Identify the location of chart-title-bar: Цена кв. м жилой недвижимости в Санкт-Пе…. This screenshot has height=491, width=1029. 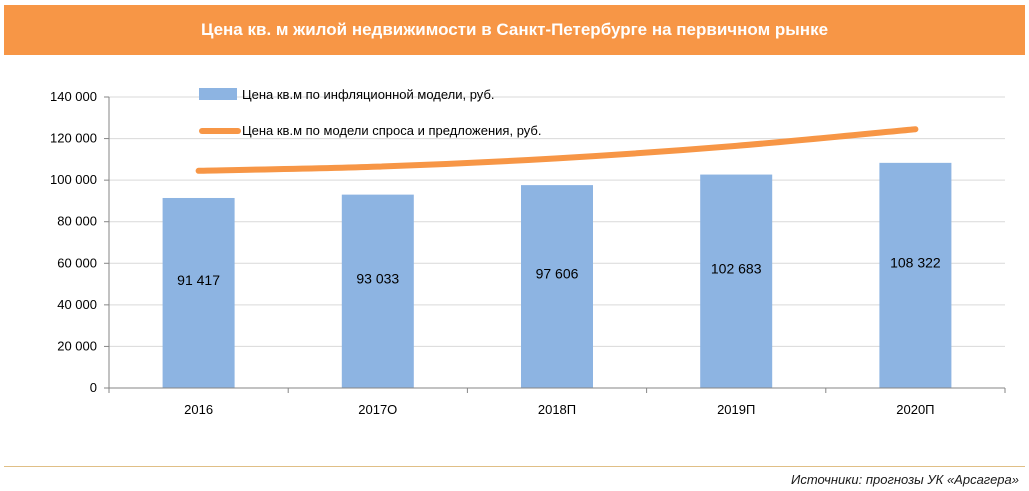
(514, 30).